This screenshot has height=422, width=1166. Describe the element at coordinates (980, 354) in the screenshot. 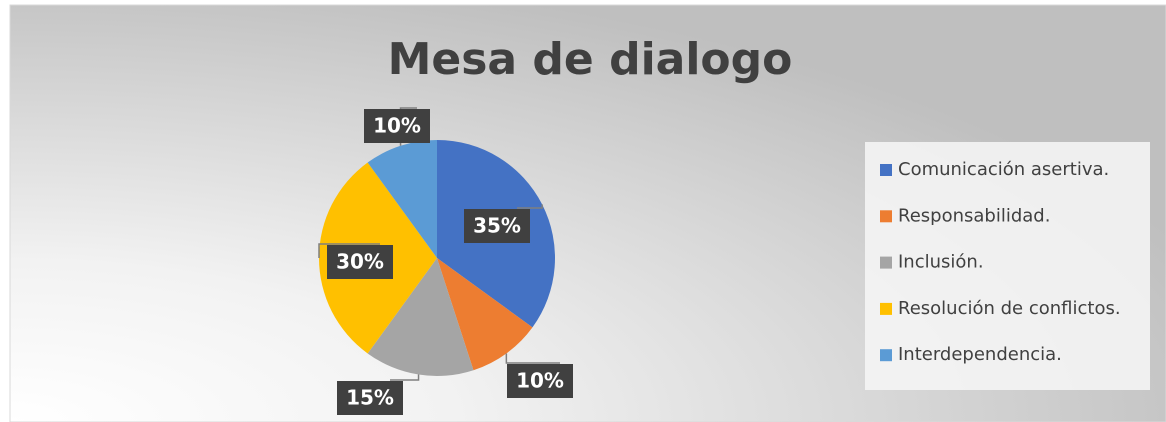

I see `legend-label: Interdependencia.` at that location.